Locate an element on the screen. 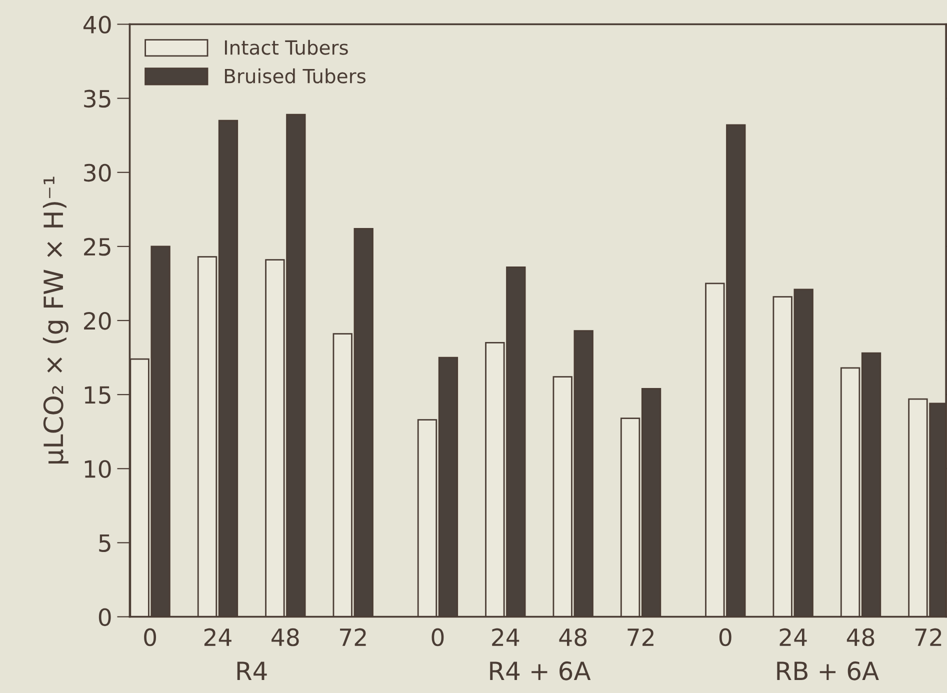  text: R4 + 6A is located at coordinates (540, 670).